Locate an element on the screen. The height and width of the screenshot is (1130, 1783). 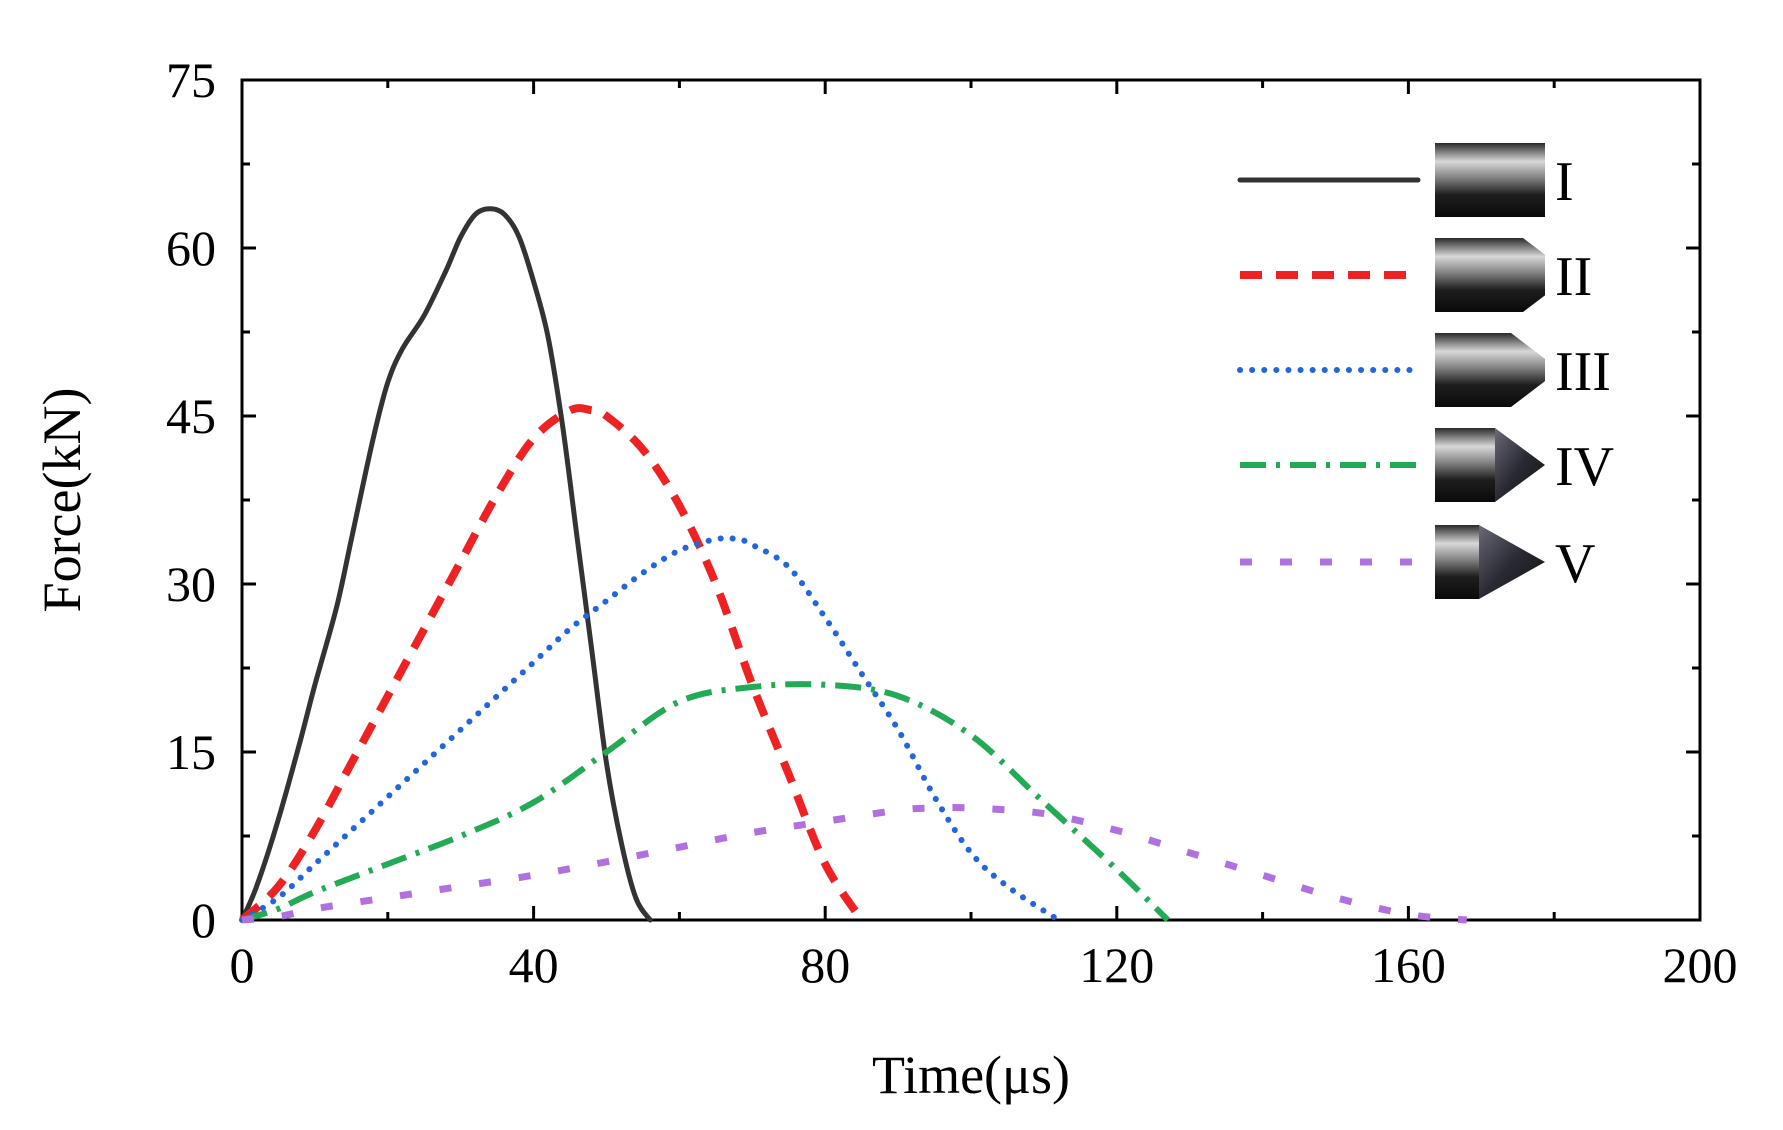
x-tick-label: 0 is located at coordinates (242, 965).